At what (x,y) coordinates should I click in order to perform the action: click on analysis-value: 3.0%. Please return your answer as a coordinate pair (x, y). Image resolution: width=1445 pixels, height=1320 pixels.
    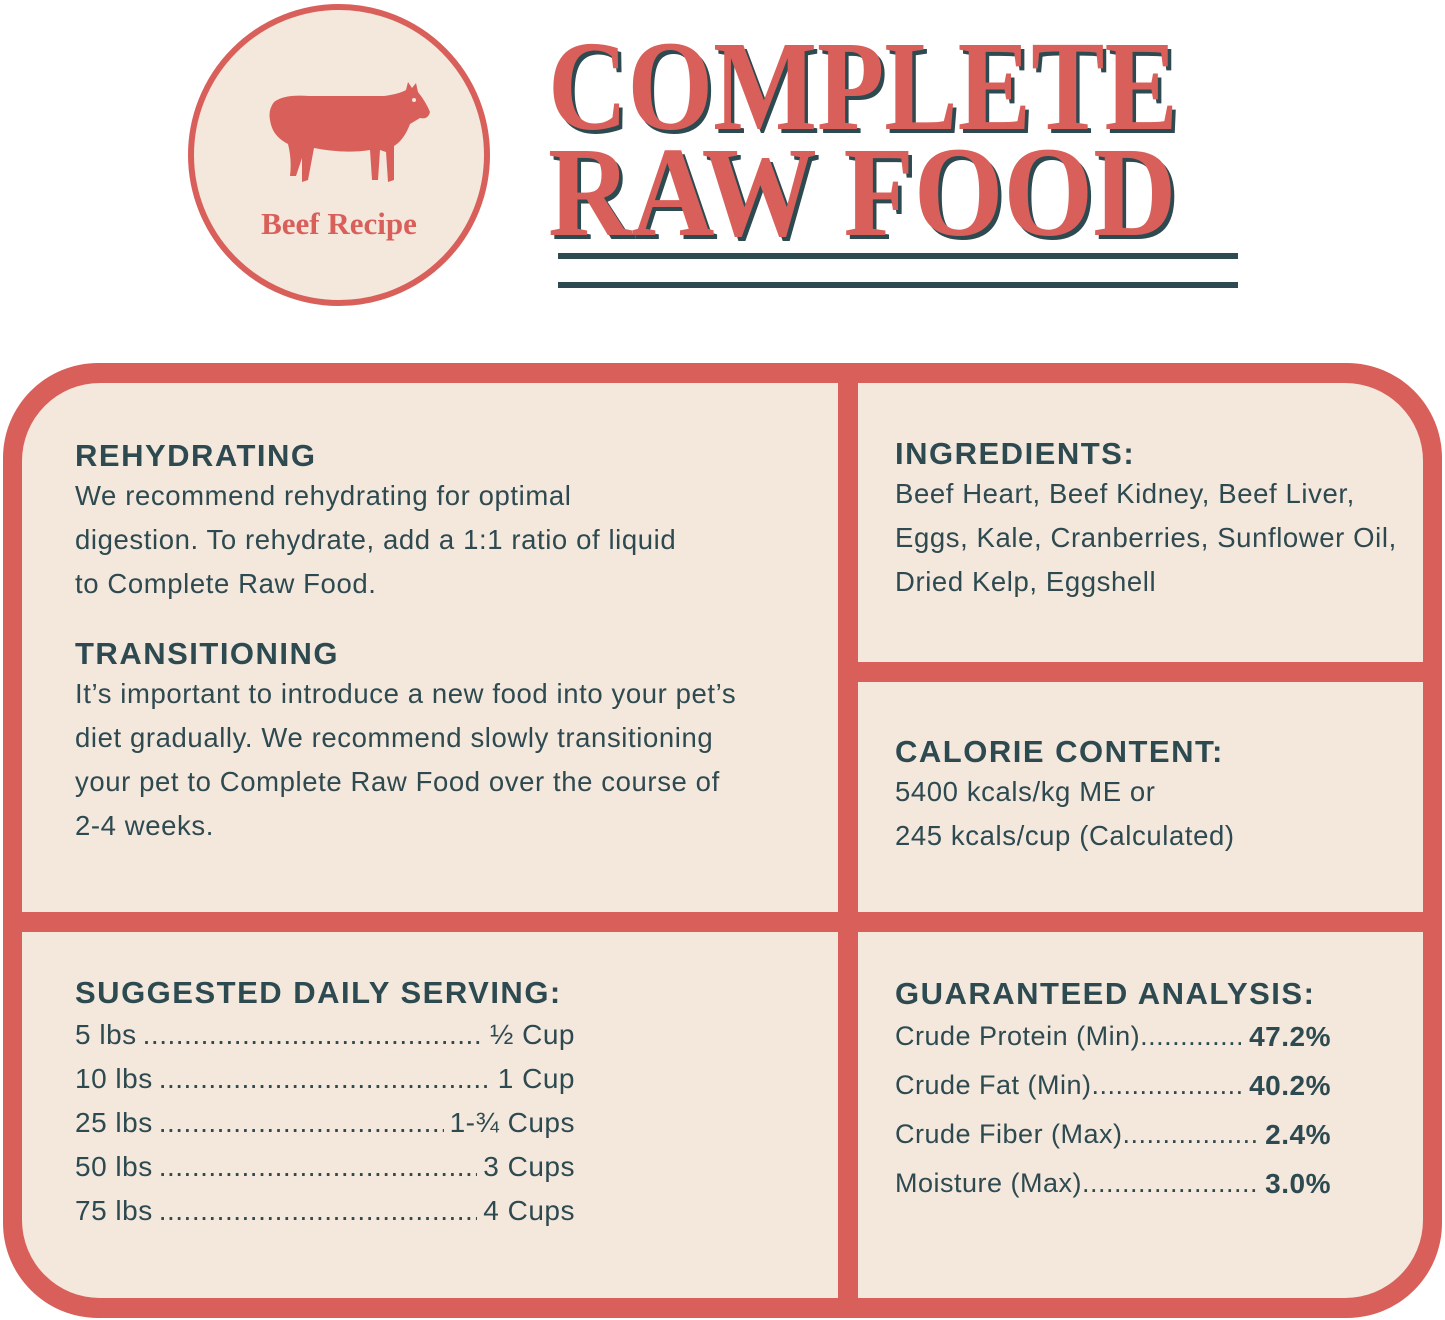
    Looking at the image, I should click on (1298, 1183).